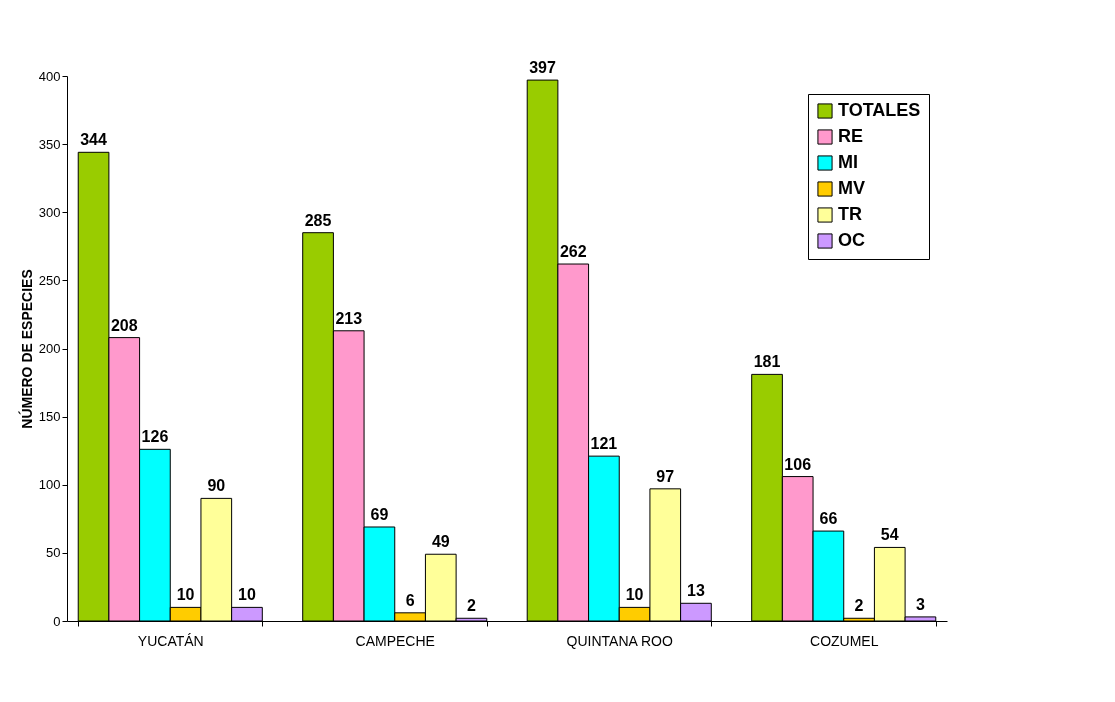 This screenshot has width=1115, height=702. Describe the element at coordinates (798, 464) in the screenshot. I see `data-label: 106` at that location.